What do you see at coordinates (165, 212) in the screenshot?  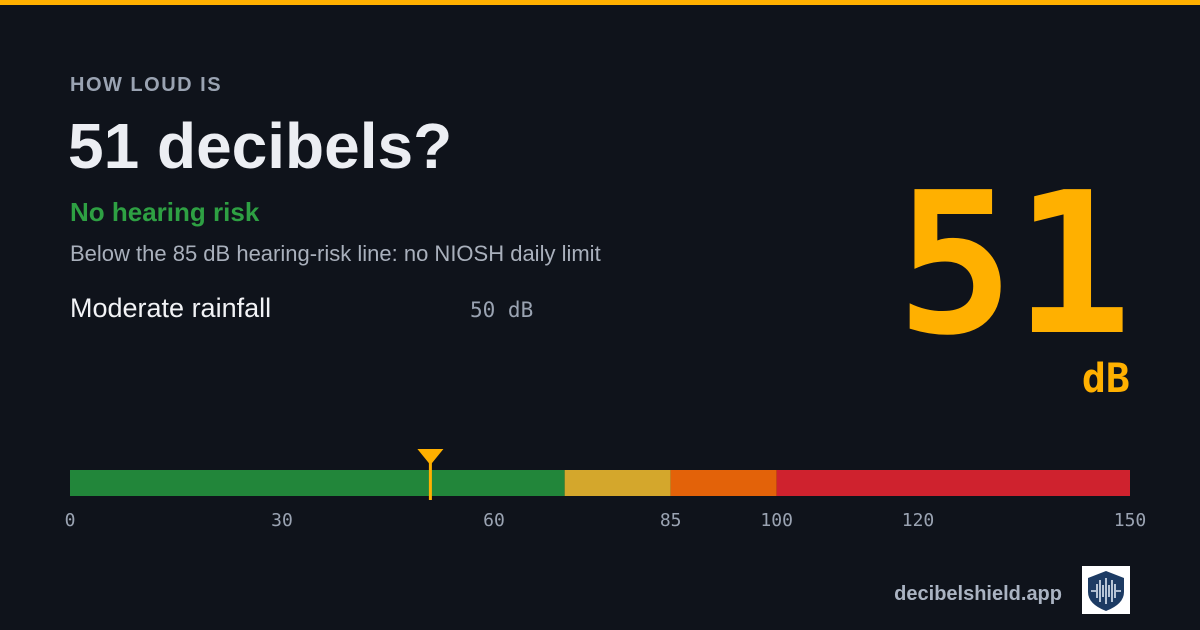 I see `risk-label: No hearing risk` at bounding box center [165, 212].